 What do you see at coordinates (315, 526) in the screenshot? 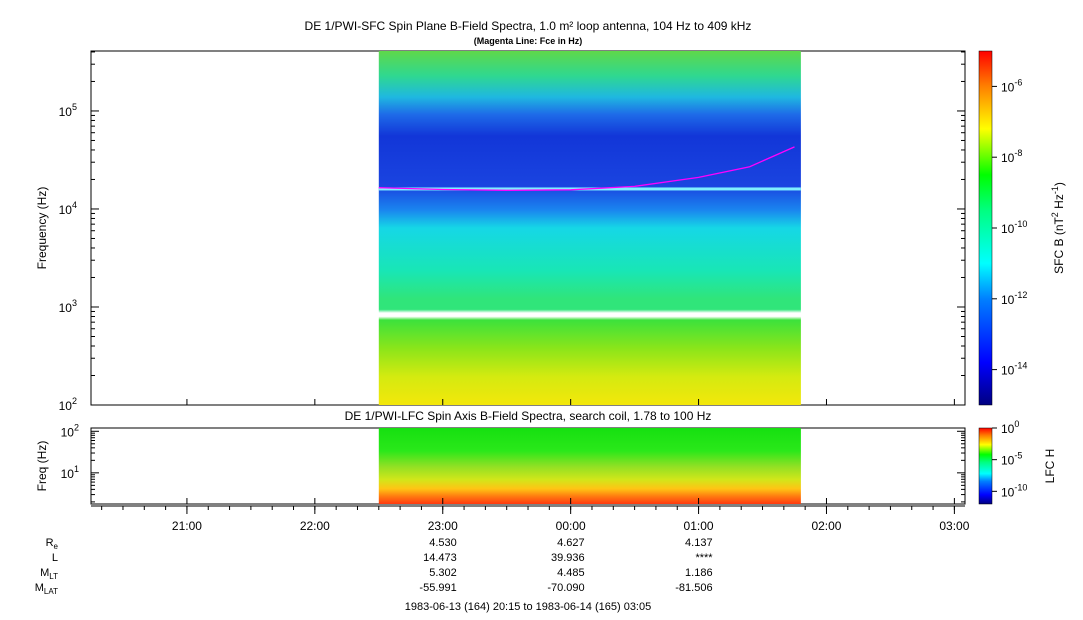
I see `time-tick-label: 22:00` at bounding box center [315, 526].